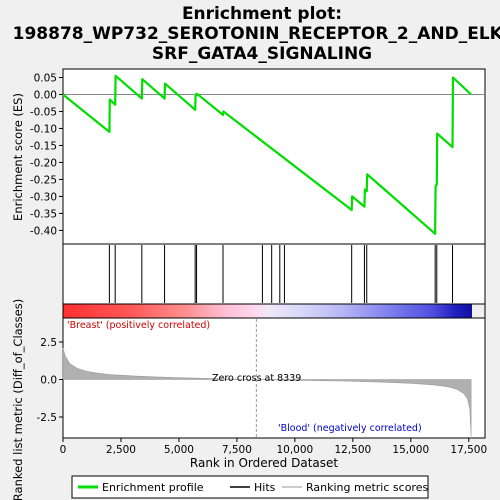 Image resolution: width=500 pixels, height=500 pixels. I want to click on hits-panel, so click(274, 274).